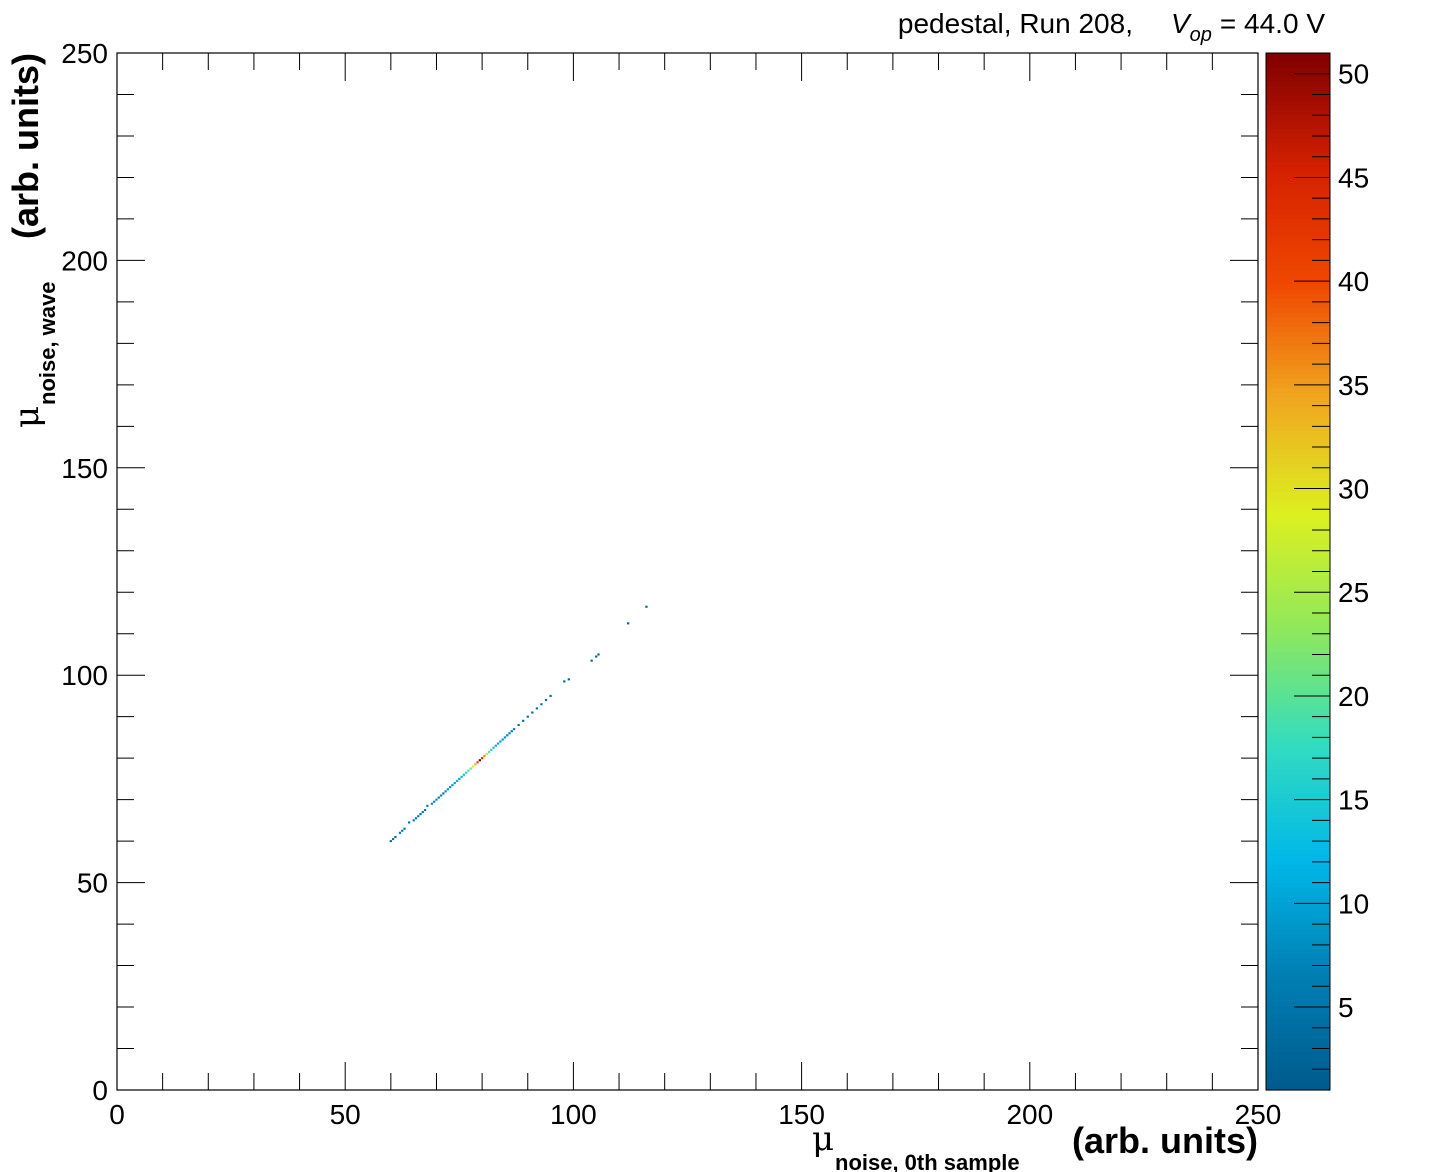 The image size is (1446, 1172). I want to click on colorbar-tick-label: 40, so click(1353, 281).